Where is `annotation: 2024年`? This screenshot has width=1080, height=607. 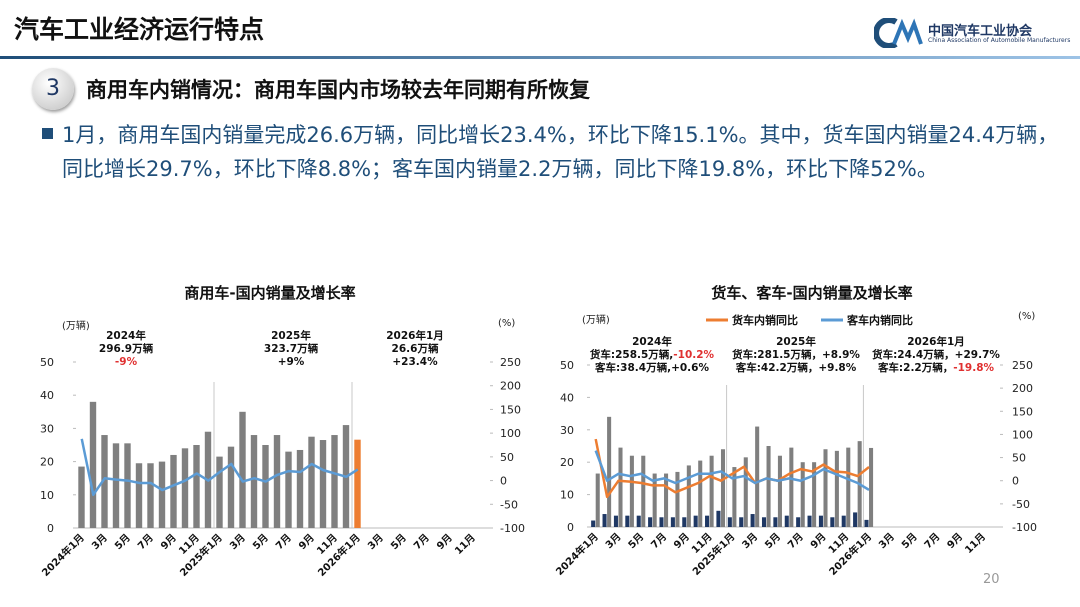 annotation: 2024年 is located at coordinates (126, 335).